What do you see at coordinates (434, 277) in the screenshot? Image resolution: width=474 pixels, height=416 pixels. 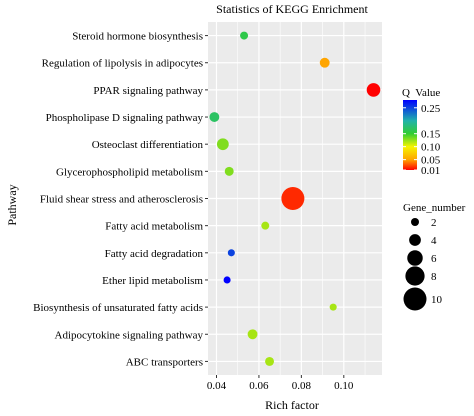 I see `gene-number-key-label: 8` at bounding box center [434, 277].